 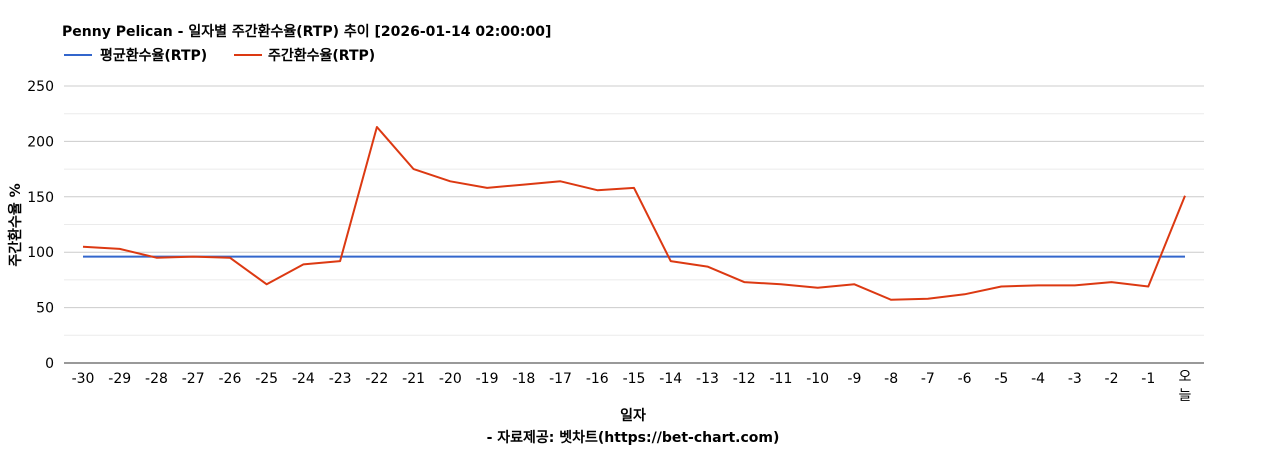 I want to click on x-tick-label: -8, so click(x=891, y=379).